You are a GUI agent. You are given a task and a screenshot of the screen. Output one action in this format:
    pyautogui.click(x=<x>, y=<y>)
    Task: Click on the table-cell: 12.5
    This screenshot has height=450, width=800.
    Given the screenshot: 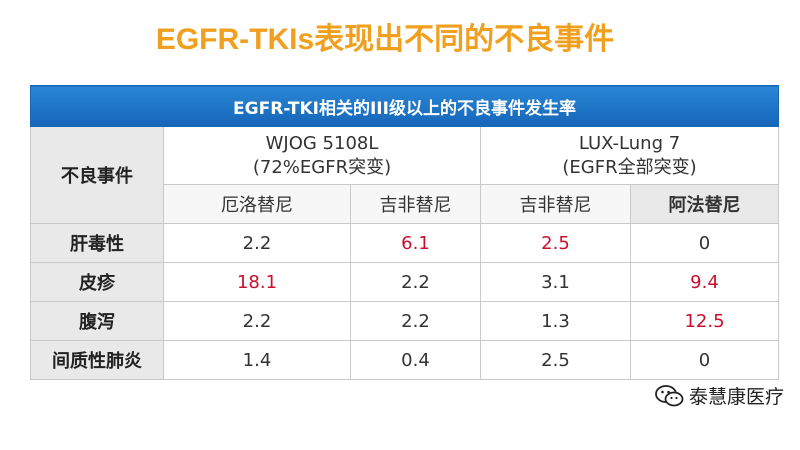 What is the action you would take?
    pyautogui.click(x=704, y=321)
    